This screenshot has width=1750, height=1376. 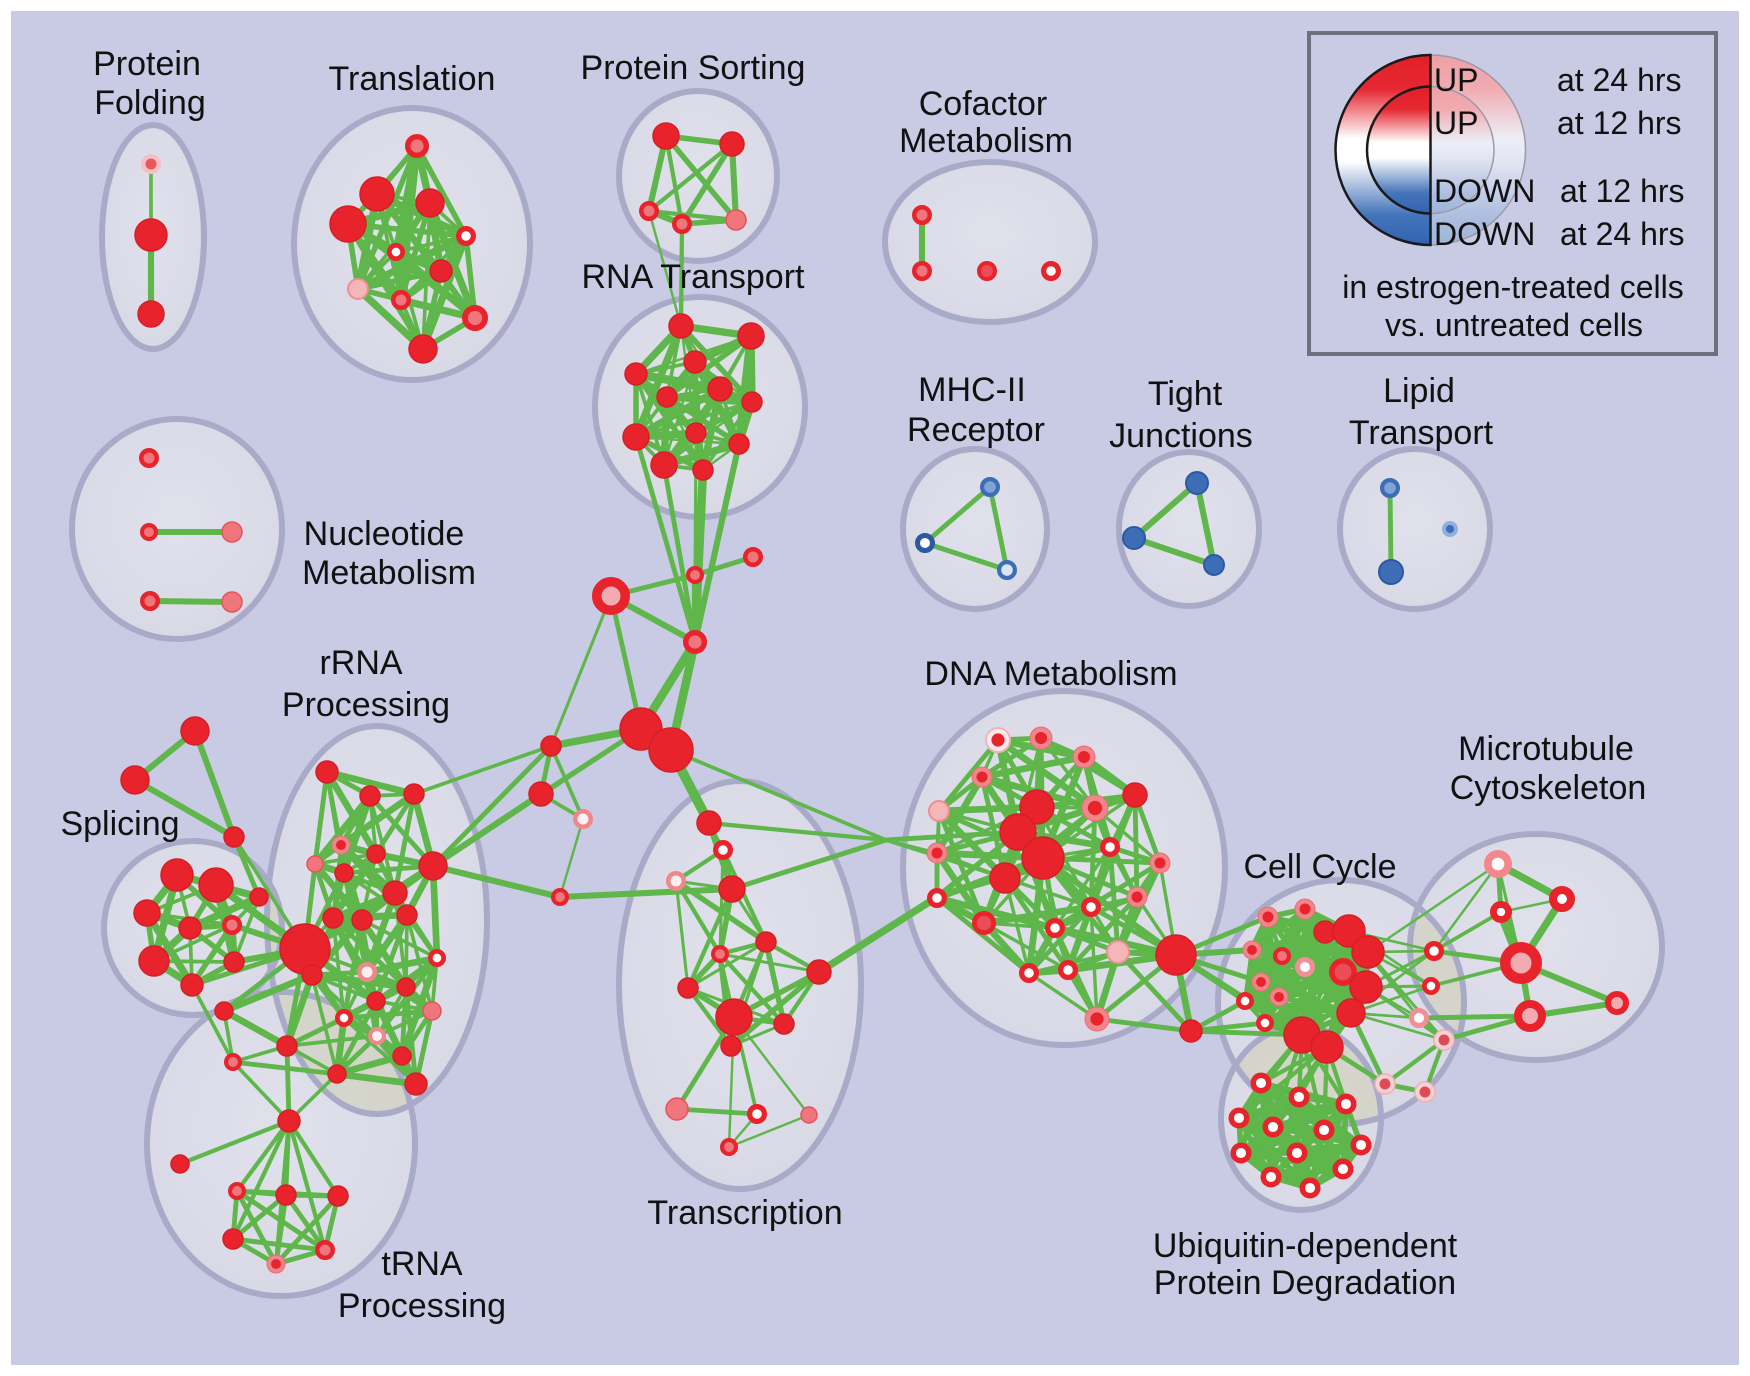 I want to click on svg-text: Protein Sorting, so click(x=693, y=68).